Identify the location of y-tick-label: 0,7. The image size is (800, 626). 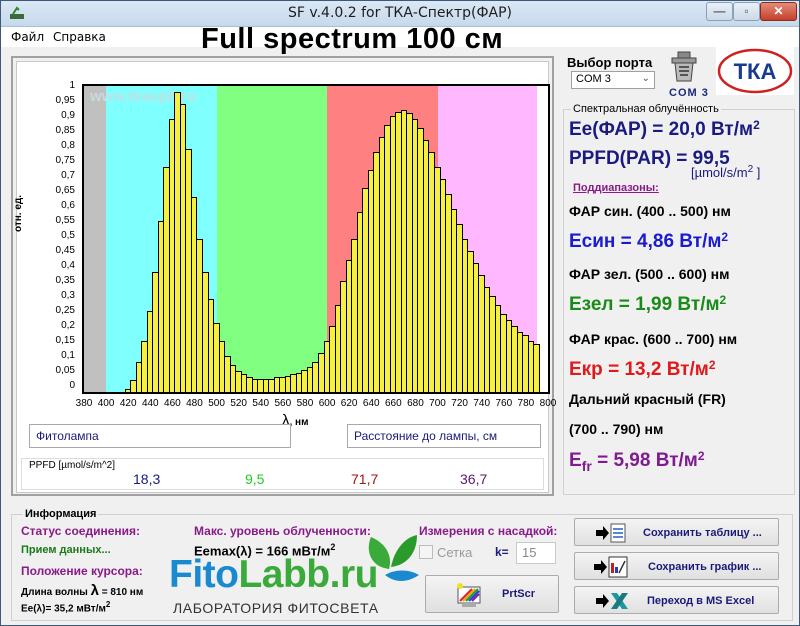
(68, 175).